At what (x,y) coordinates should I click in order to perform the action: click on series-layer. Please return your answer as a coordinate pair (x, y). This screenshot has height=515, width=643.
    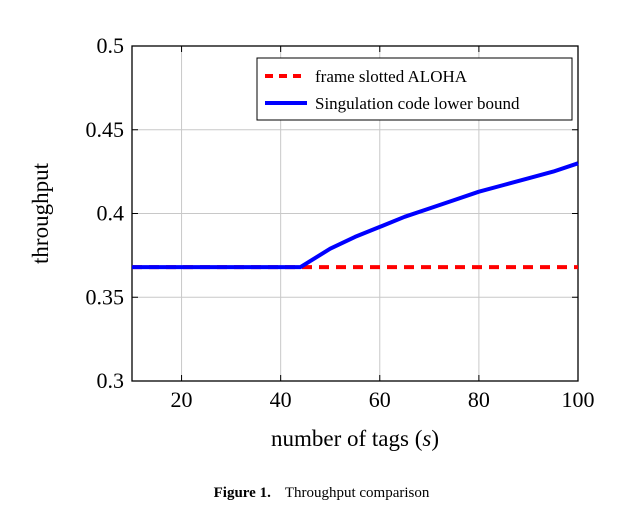
    Looking at the image, I should click on (355, 215).